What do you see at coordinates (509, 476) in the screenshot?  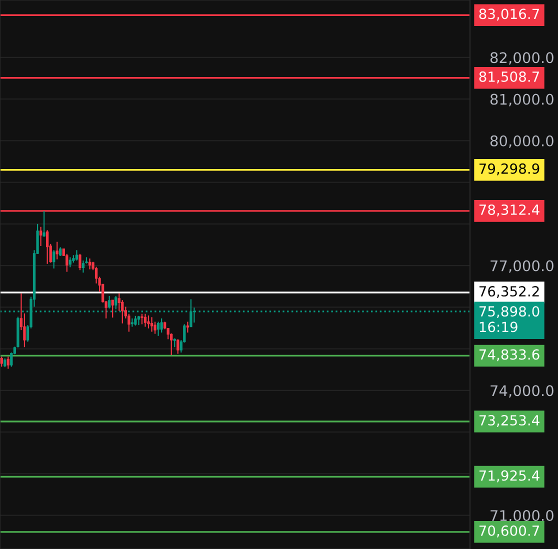 I see `ref-line-label: 71,925.4` at bounding box center [509, 476].